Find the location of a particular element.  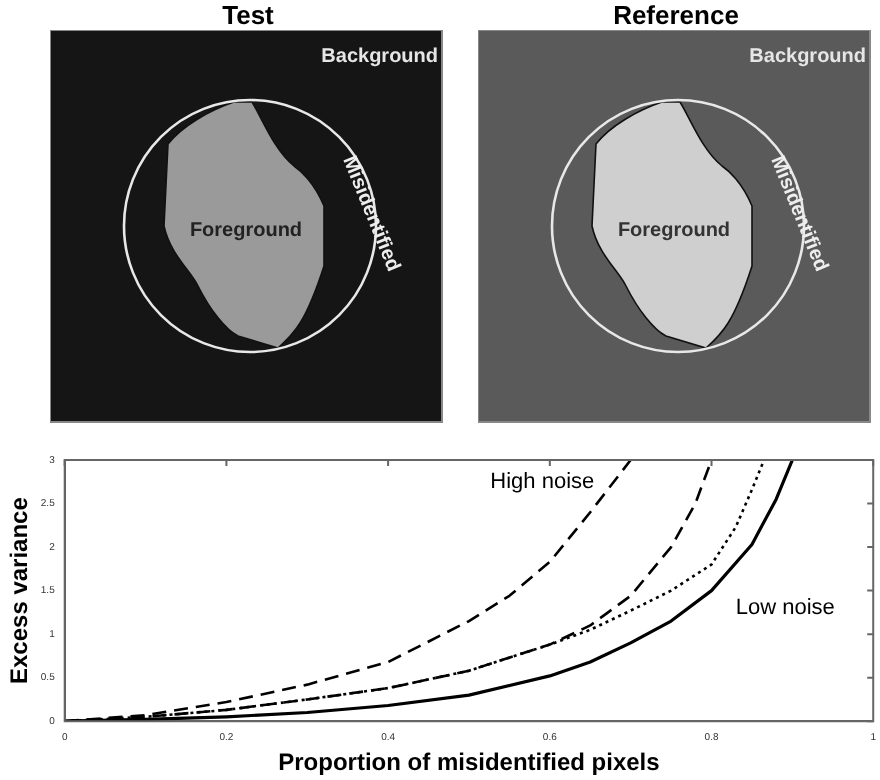

series-label: High noise is located at coordinates (542, 481).